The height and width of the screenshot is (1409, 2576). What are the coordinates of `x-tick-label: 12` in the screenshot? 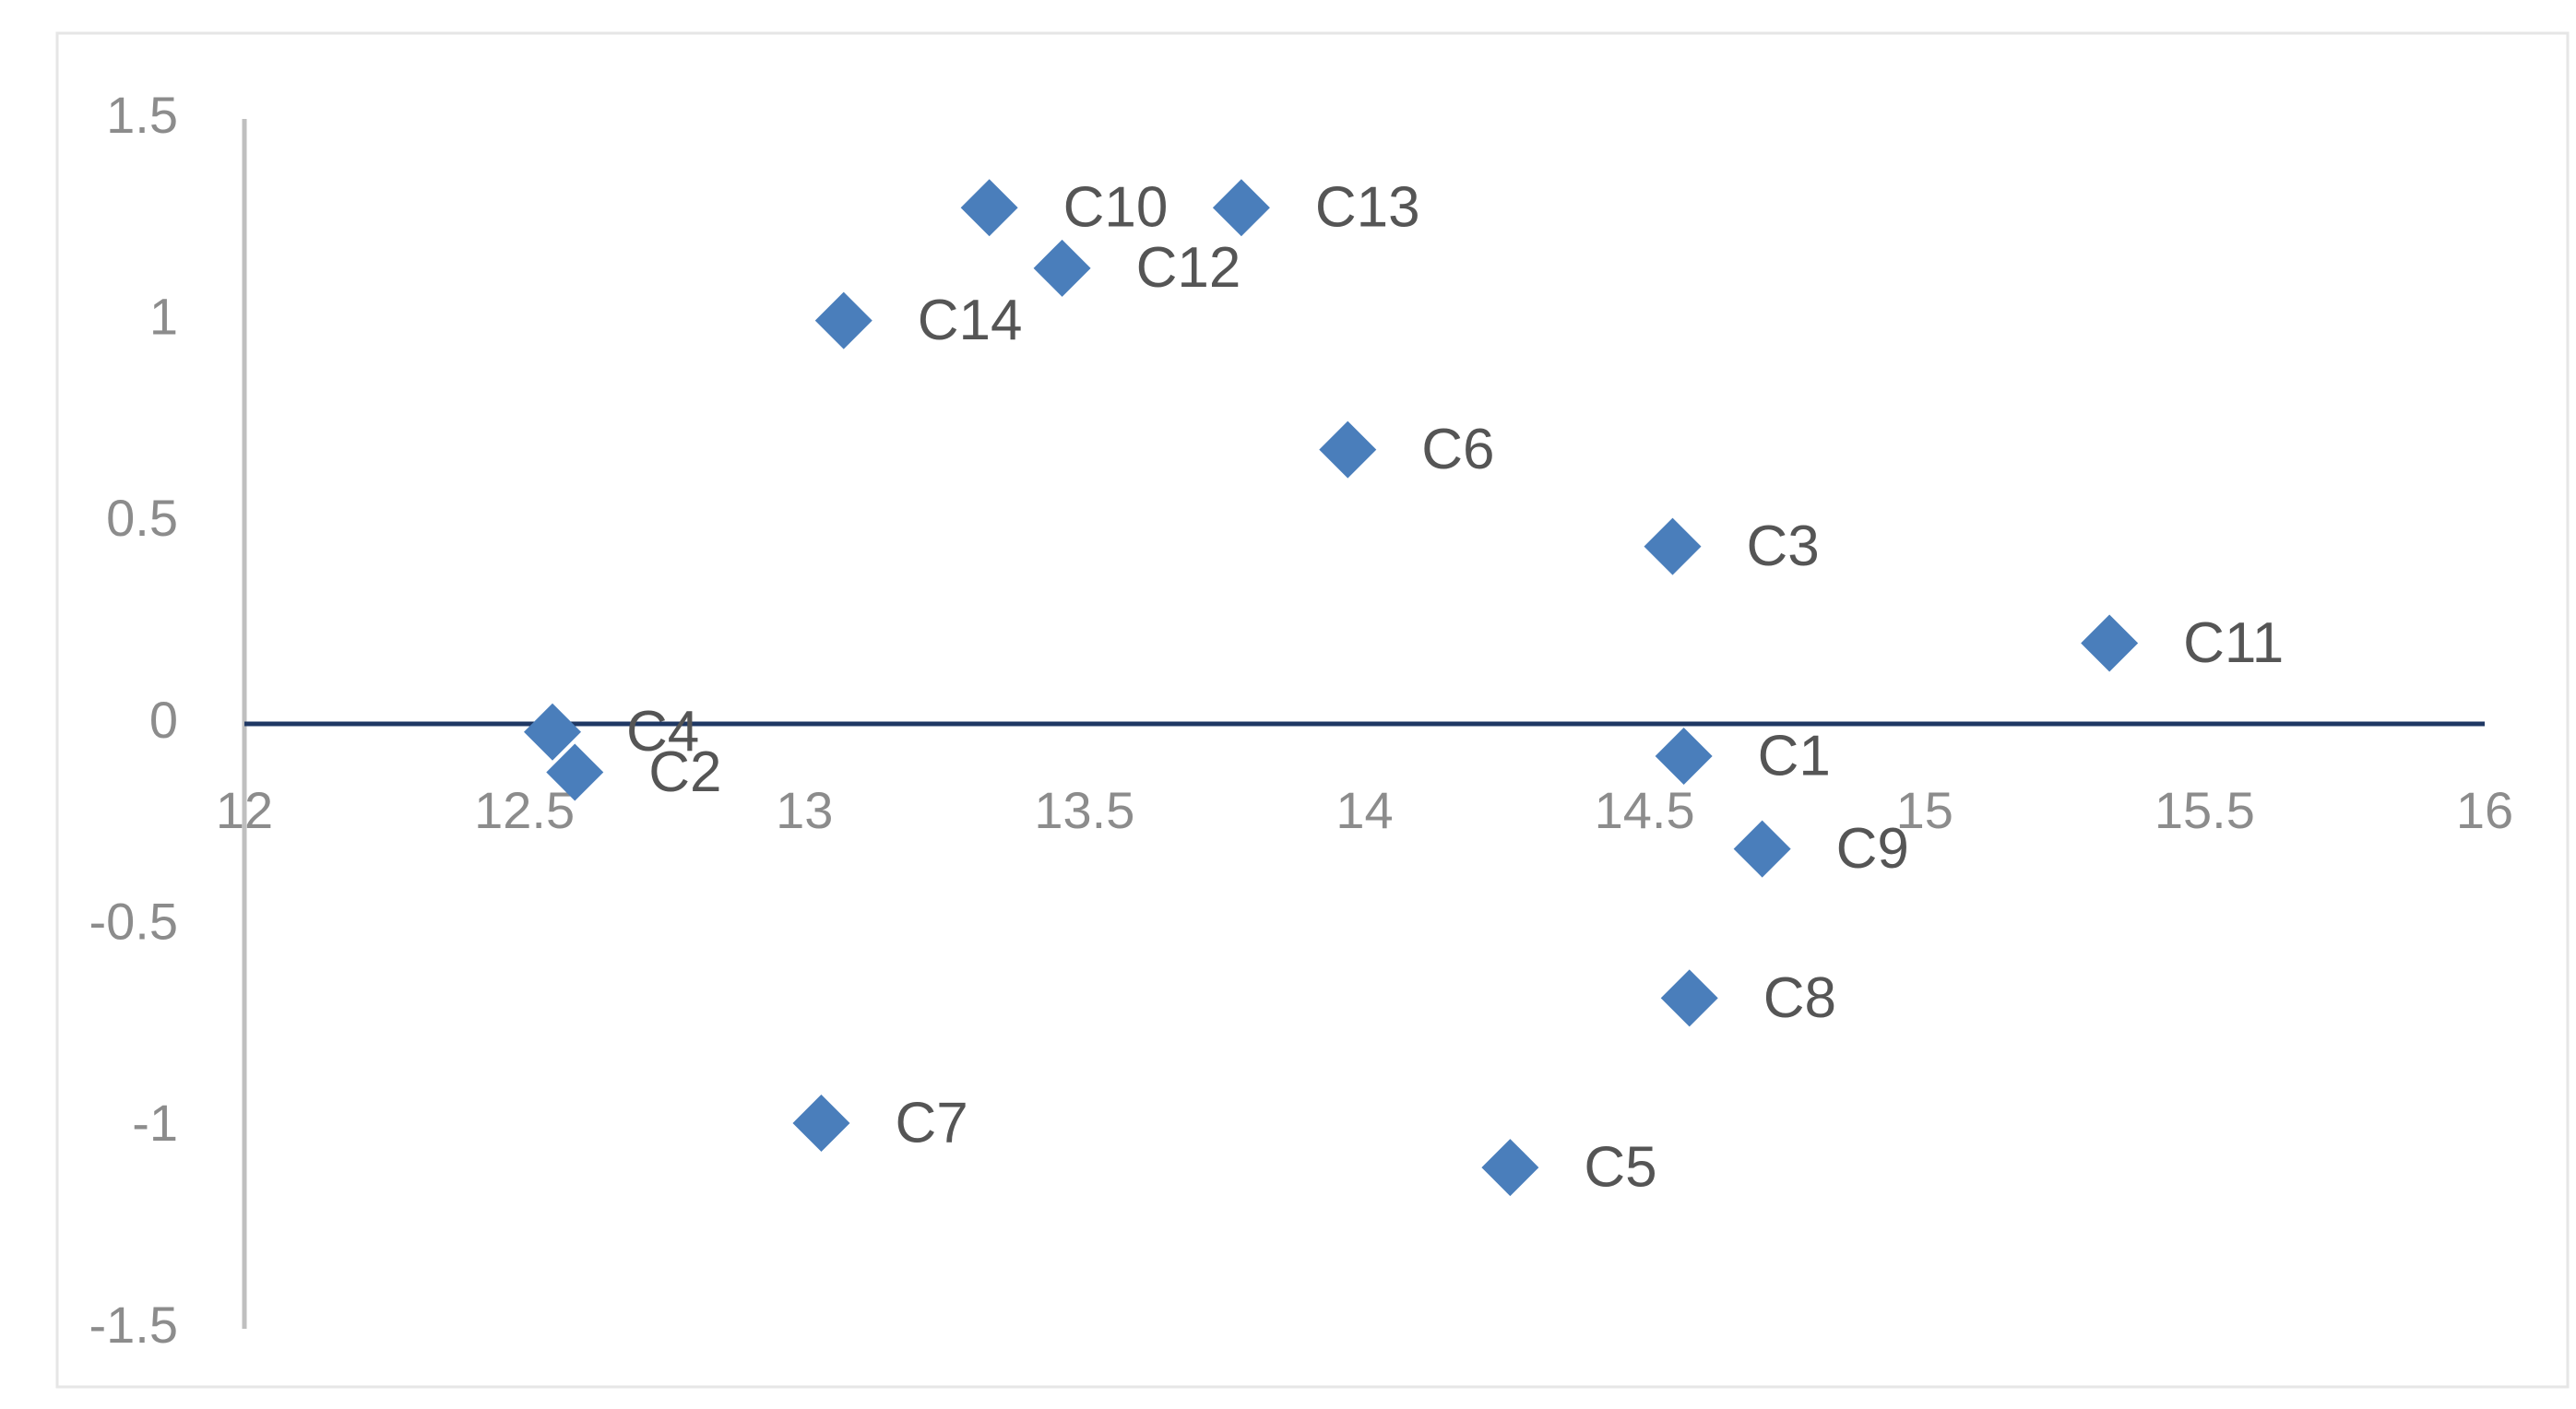 It's located at (244, 810).